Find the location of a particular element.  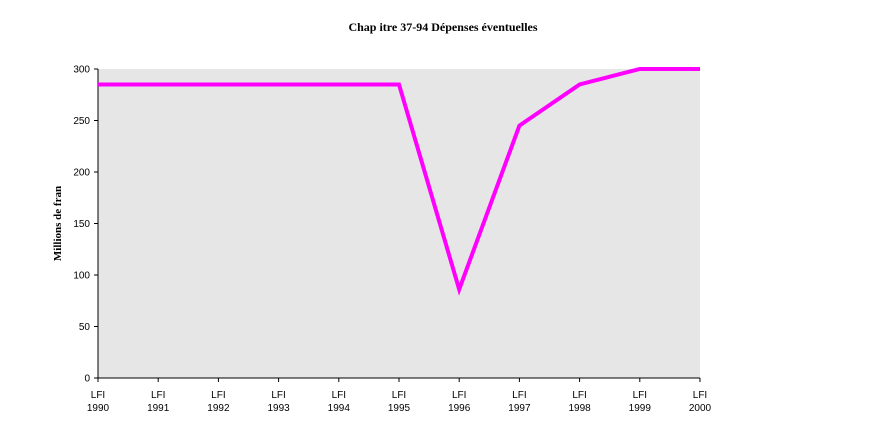

x-tick-label: 1993 is located at coordinates (278, 408).